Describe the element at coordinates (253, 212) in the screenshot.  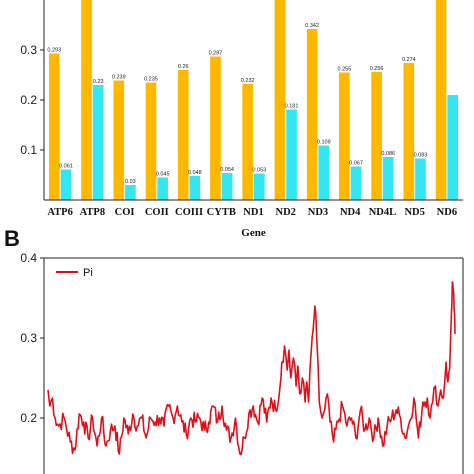
I see `x-tick-label: ND1` at that location.